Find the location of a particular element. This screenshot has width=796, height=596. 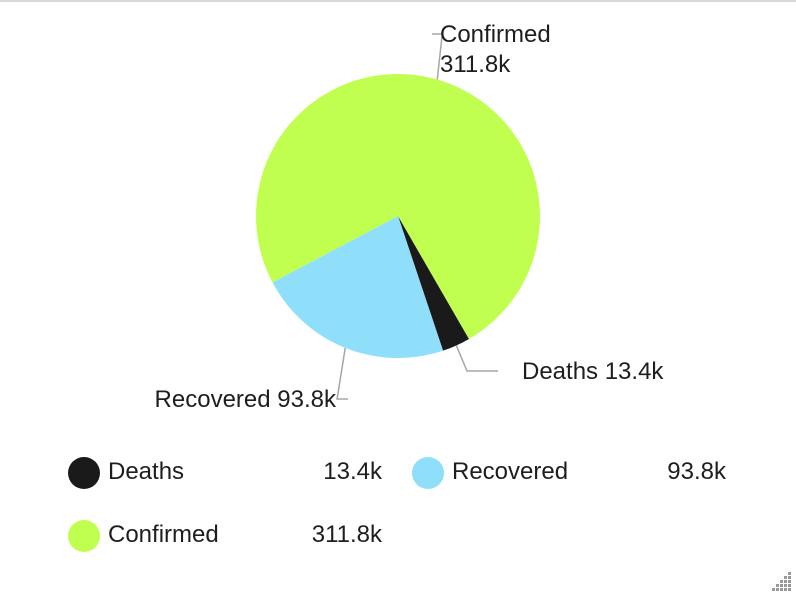

legend-marker-recovered is located at coordinates (428, 473).